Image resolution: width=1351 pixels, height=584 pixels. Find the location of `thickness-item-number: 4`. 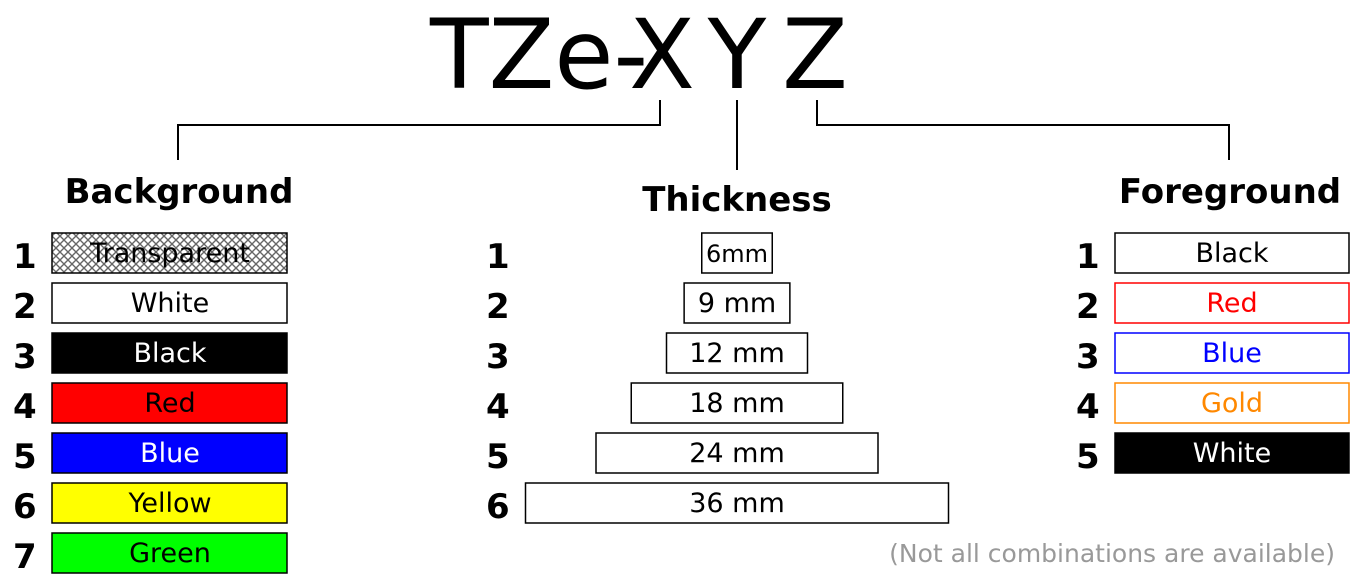

thickness-item-number: 4 is located at coordinates (498, 407).